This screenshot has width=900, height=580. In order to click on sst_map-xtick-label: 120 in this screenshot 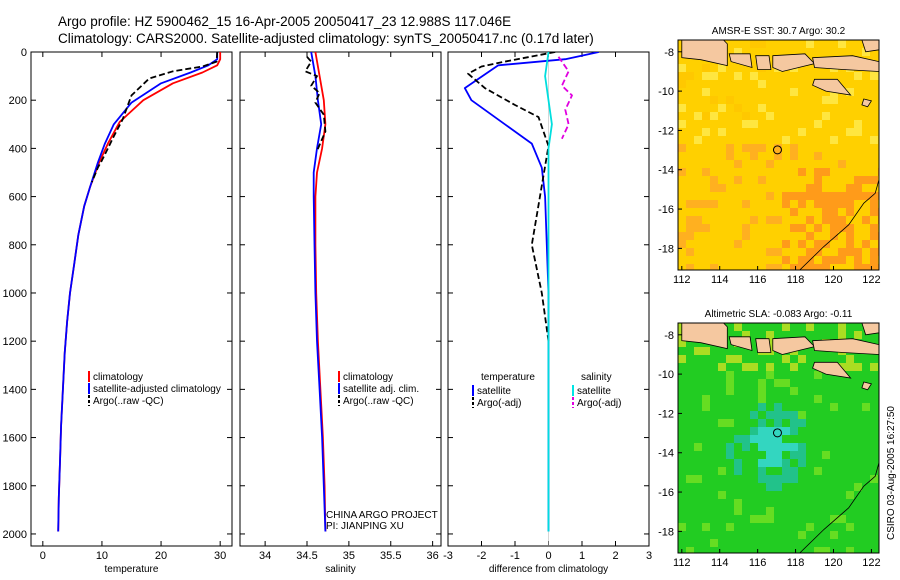, I will do `click(833, 280)`.